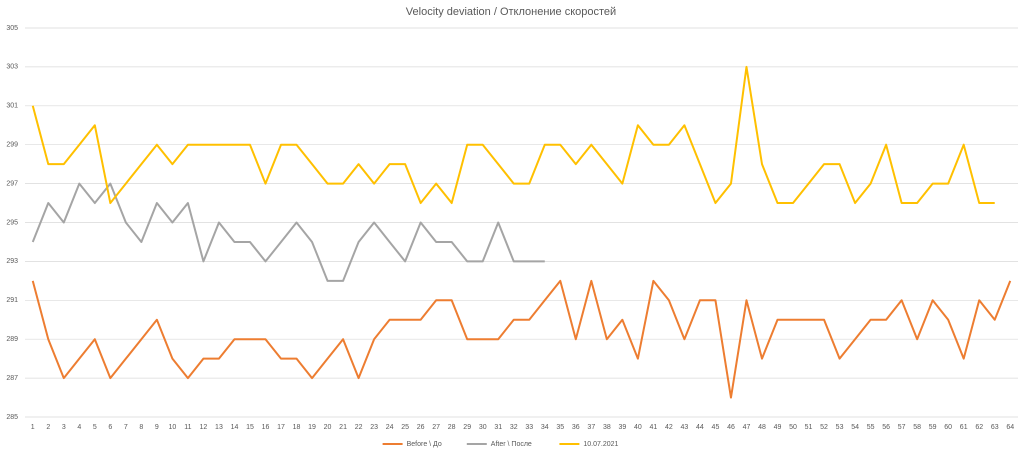 Image resolution: width=1022 pixels, height=460 pixels. Describe the element at coordinates (436, 427) in the screenshot. I see `x-tick-label: 27` at that location.